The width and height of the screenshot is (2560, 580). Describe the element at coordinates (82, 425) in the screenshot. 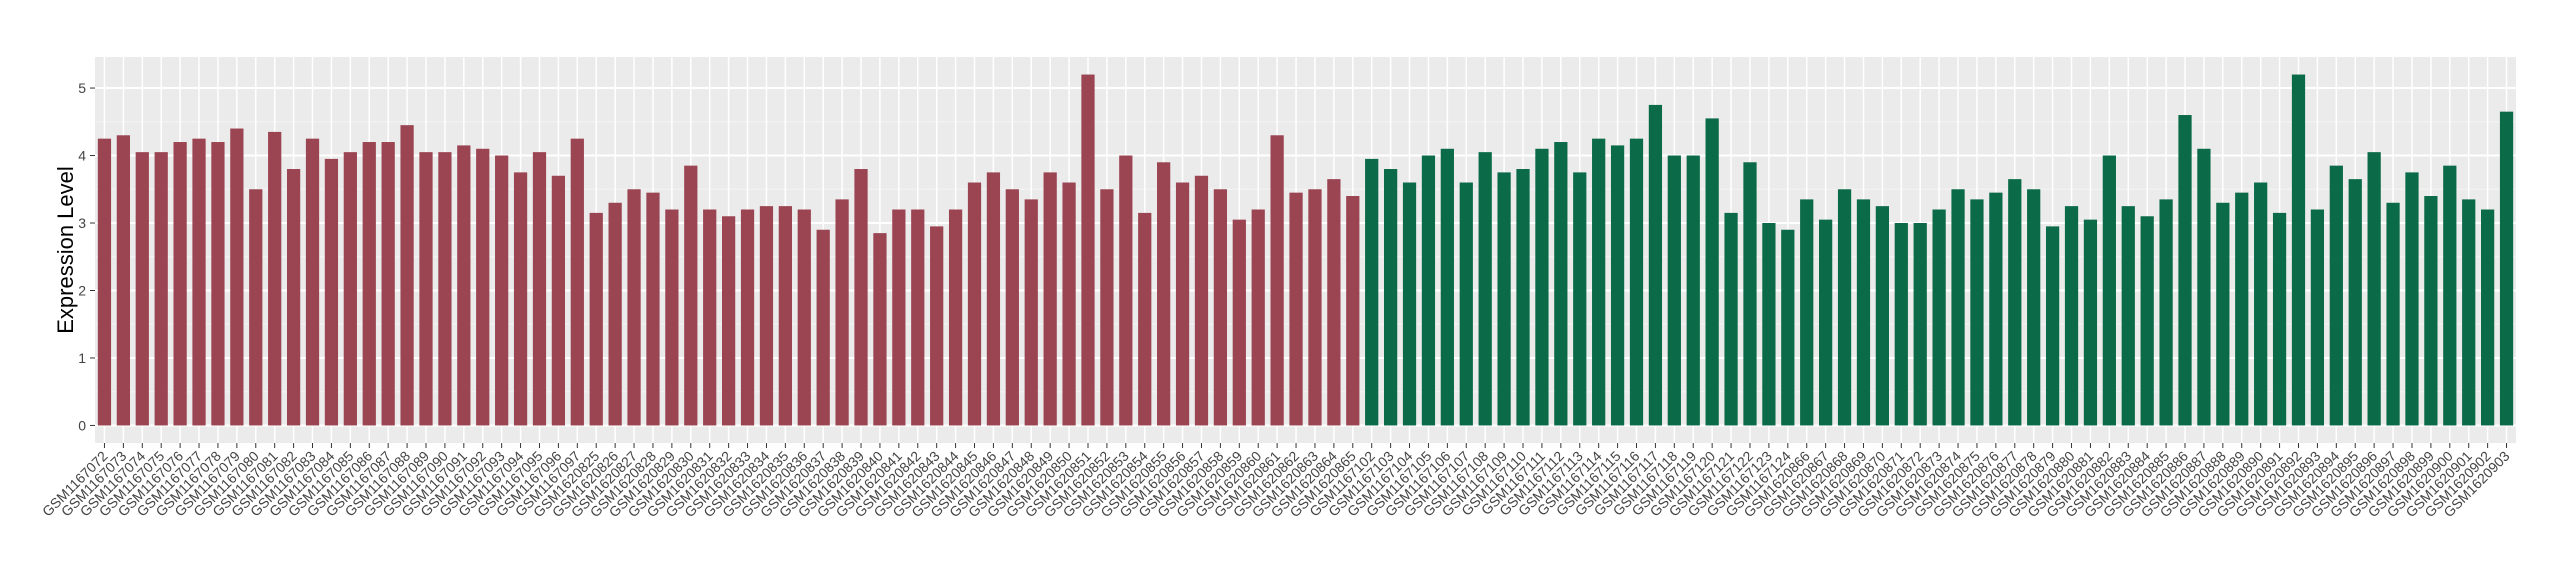

I see `y-tick-label: 0` at that location.